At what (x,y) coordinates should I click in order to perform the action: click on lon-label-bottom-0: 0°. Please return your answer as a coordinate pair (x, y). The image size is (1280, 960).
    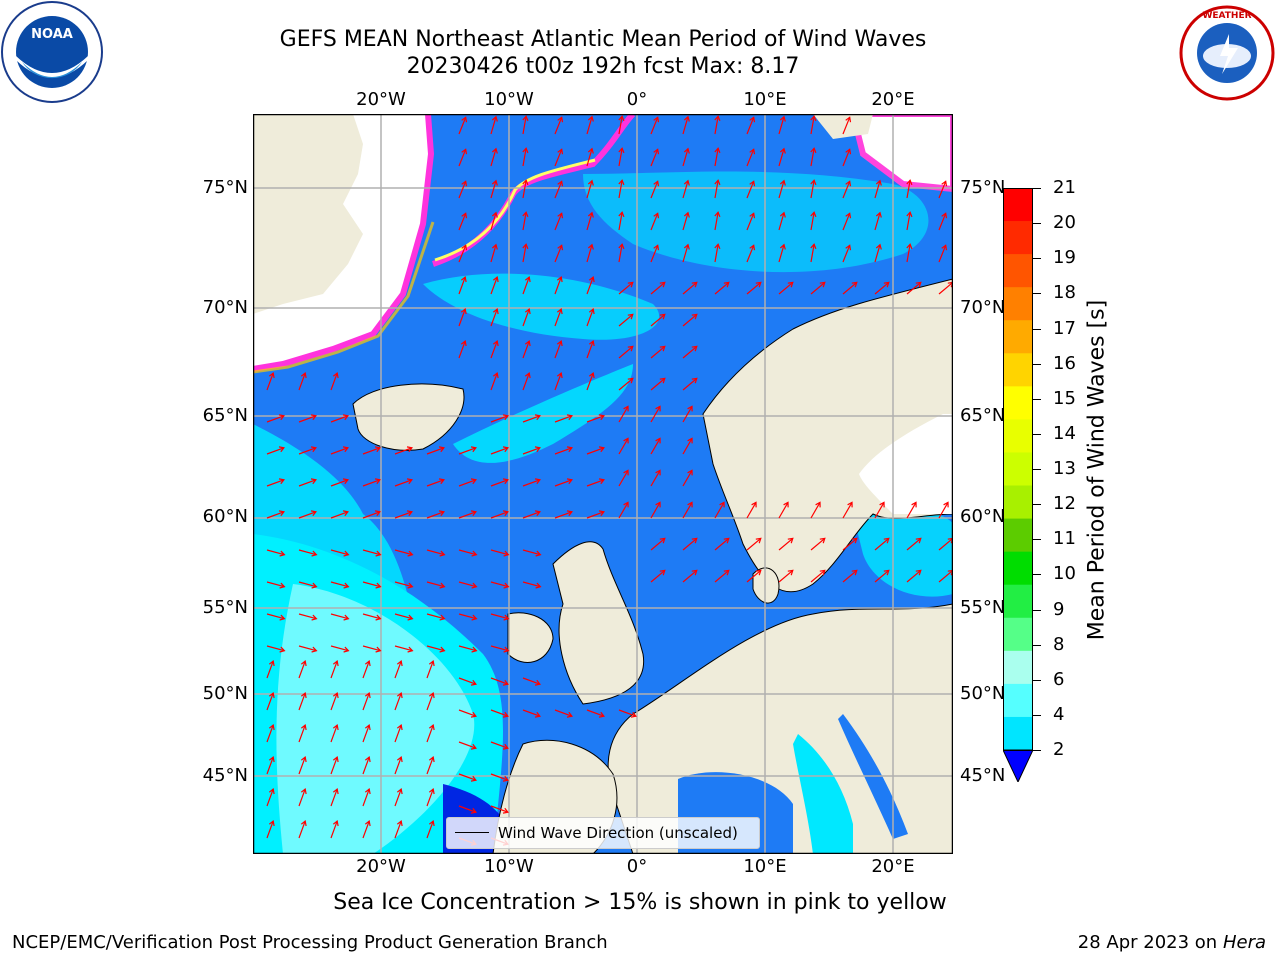
    Looking at the image, I should click on (637, 866).